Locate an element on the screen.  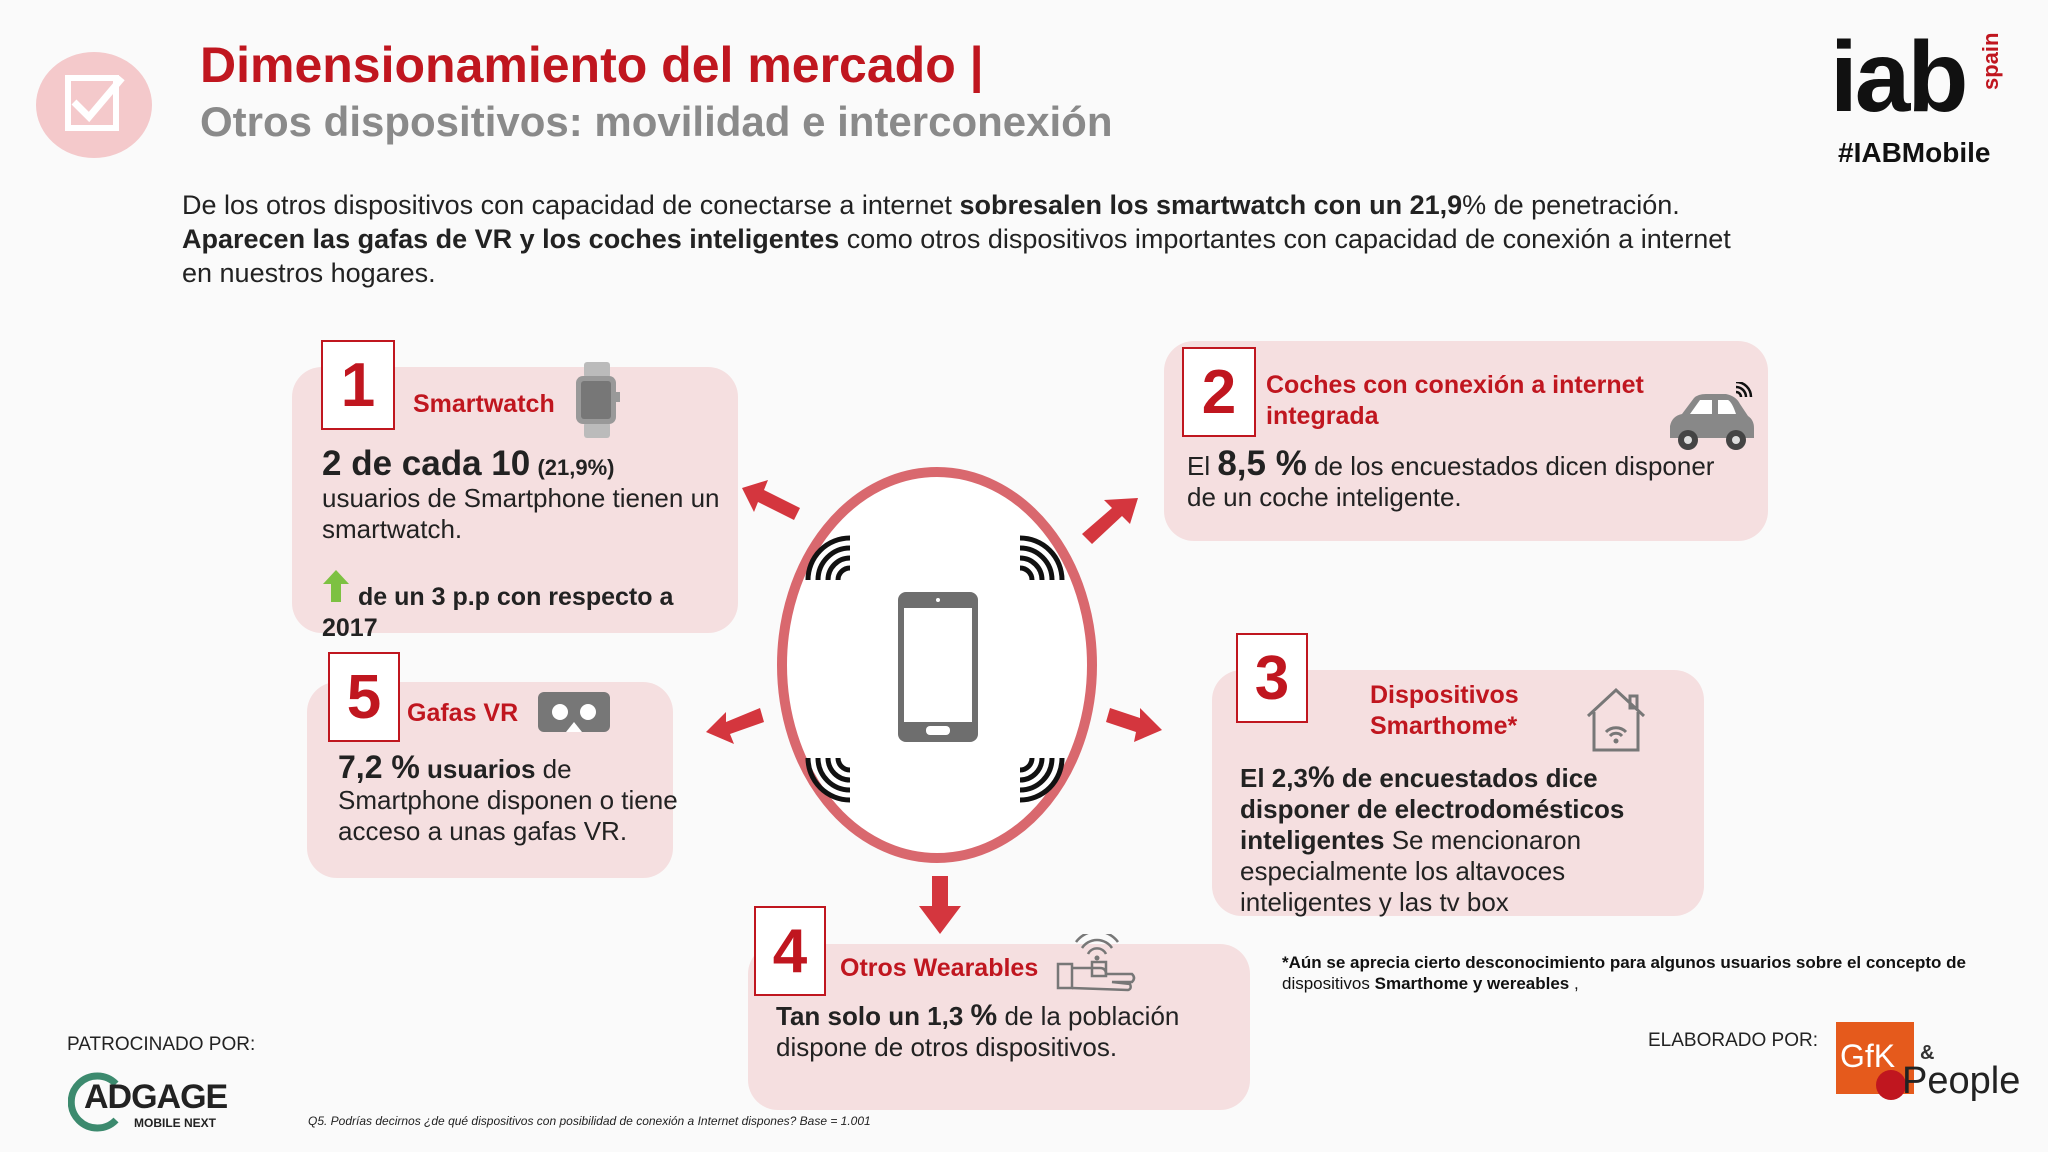
intro-bold: sobresalen los smartwatch con un 21,9 is located at coordinates (1211, 205).